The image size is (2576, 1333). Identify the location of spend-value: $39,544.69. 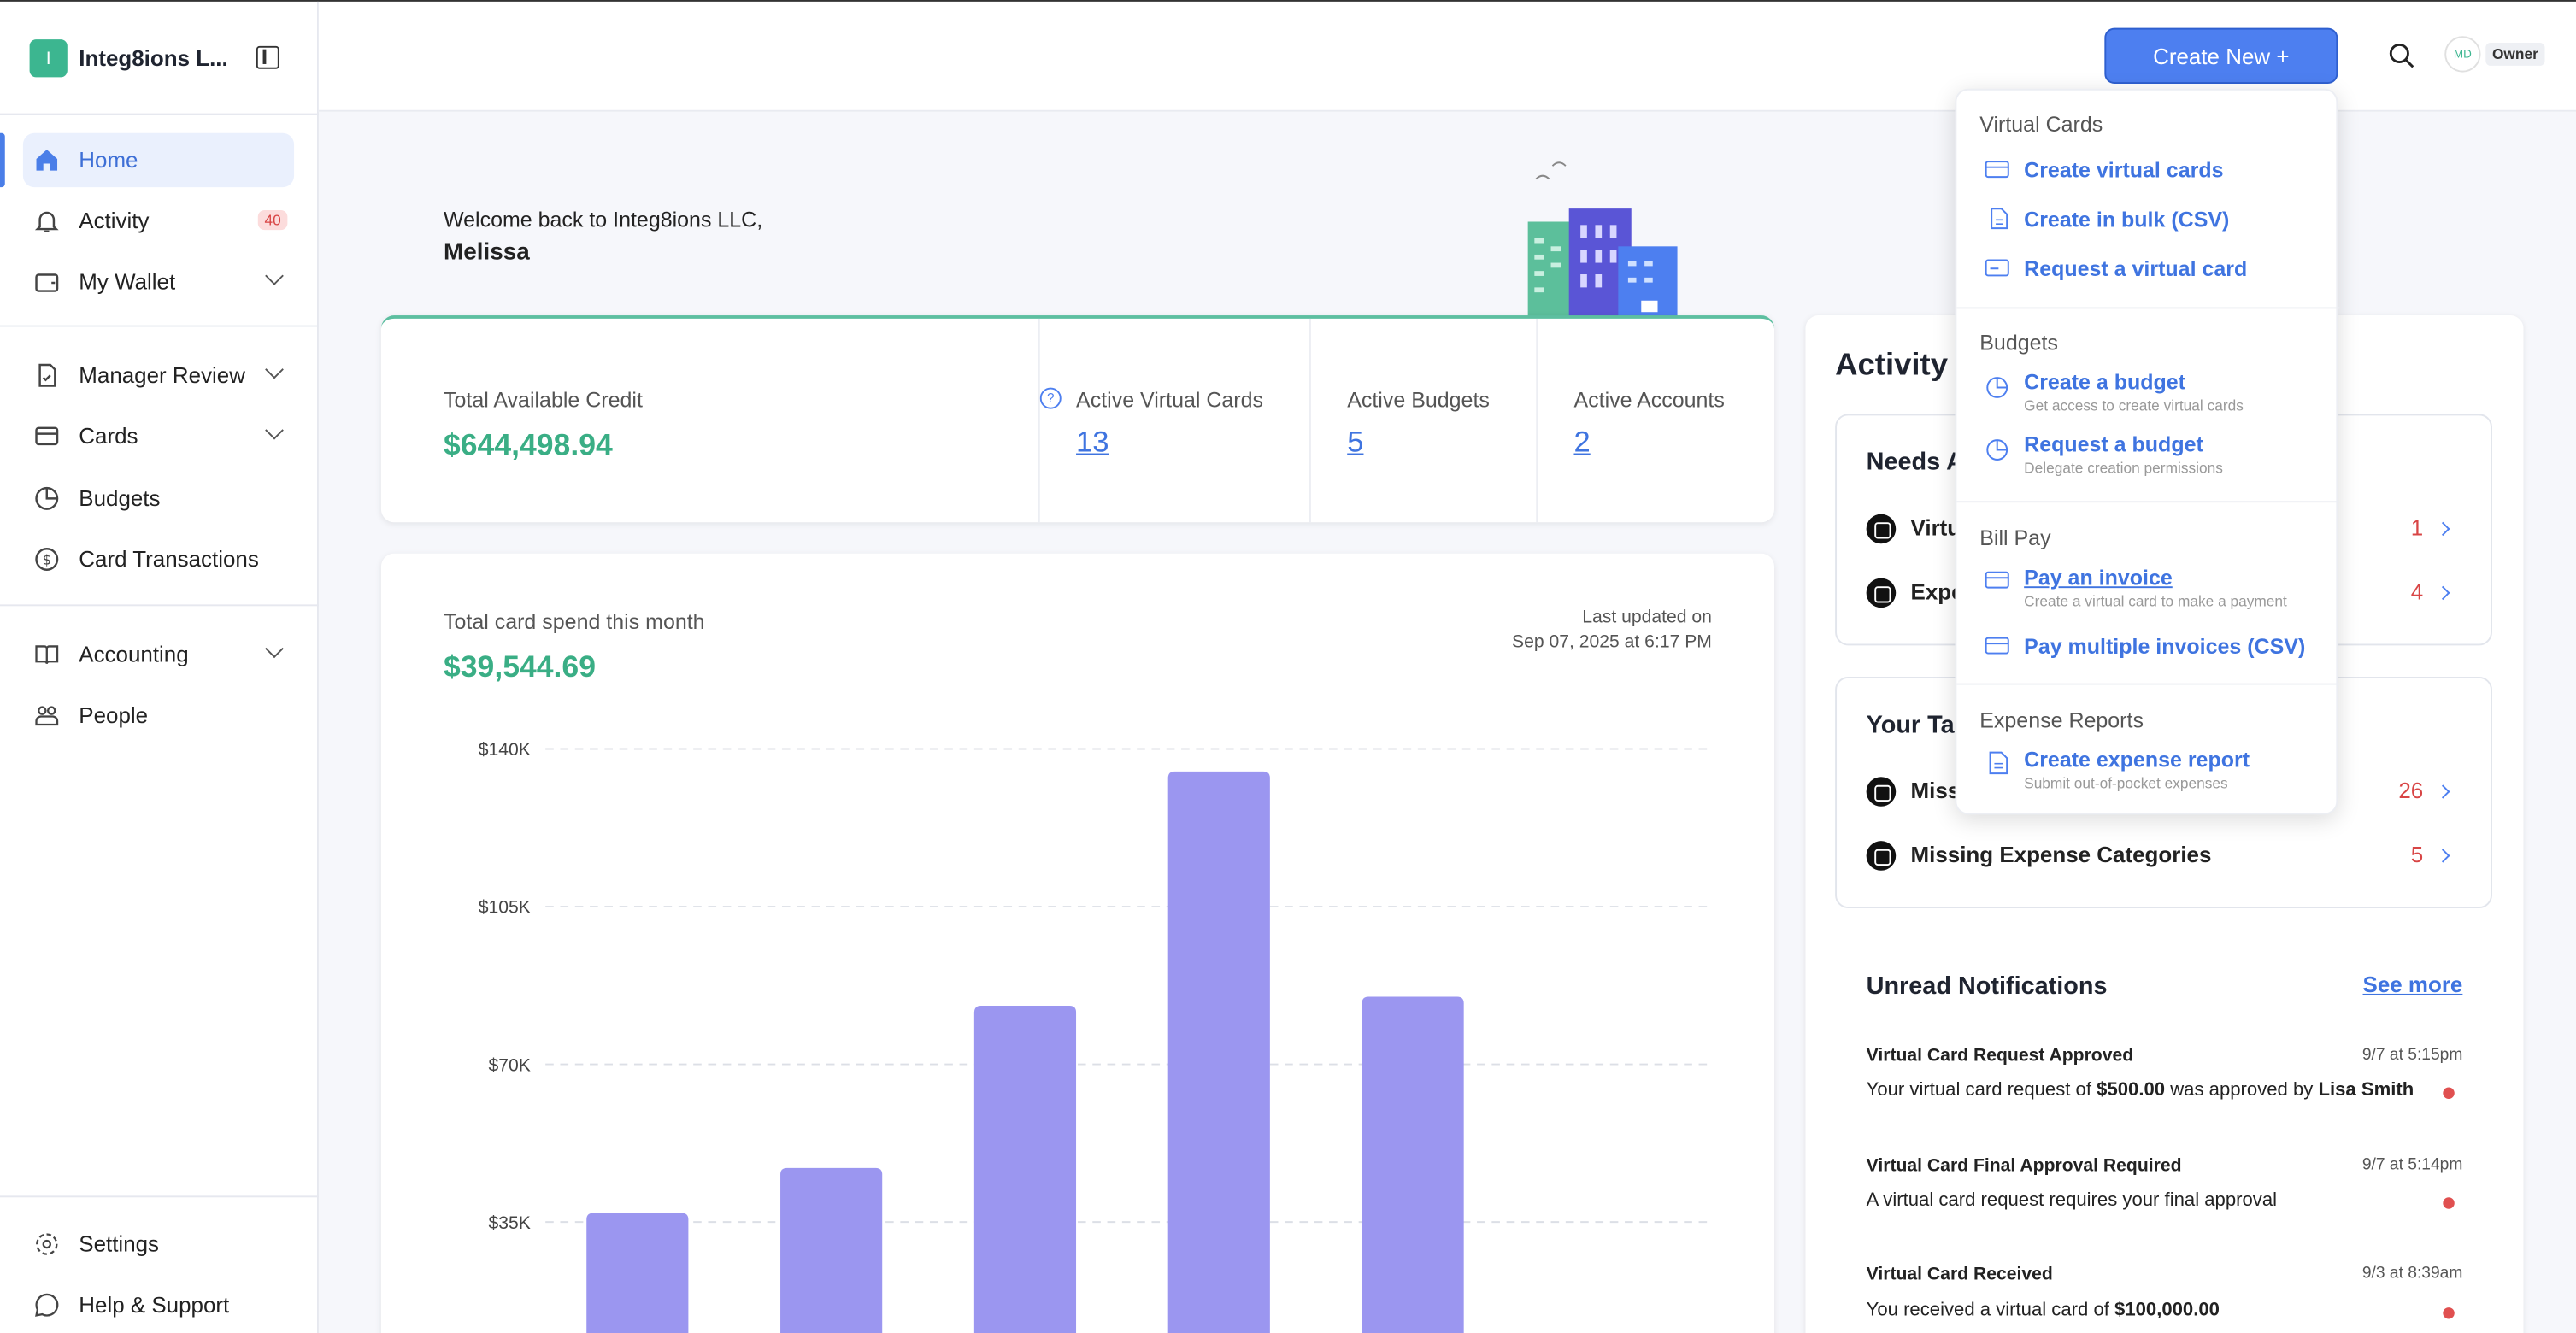
(519, 666).